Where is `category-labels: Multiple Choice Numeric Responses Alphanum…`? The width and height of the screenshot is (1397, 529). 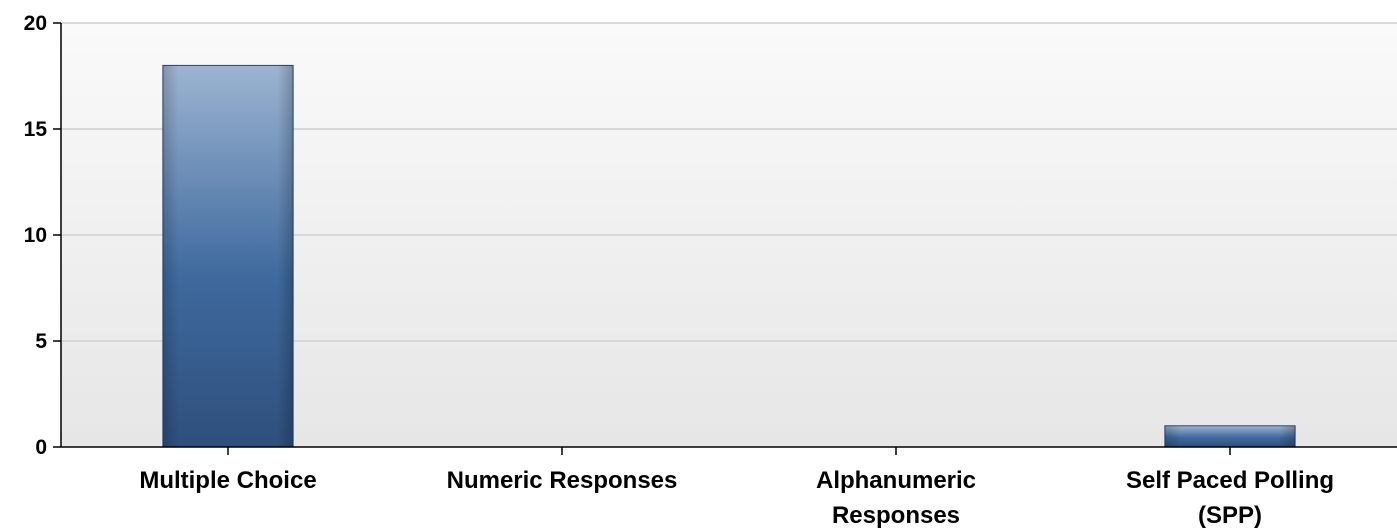
category-labels: Multiple Choice Numeric Responses Alphanum… is located at coordinates (736, 498).